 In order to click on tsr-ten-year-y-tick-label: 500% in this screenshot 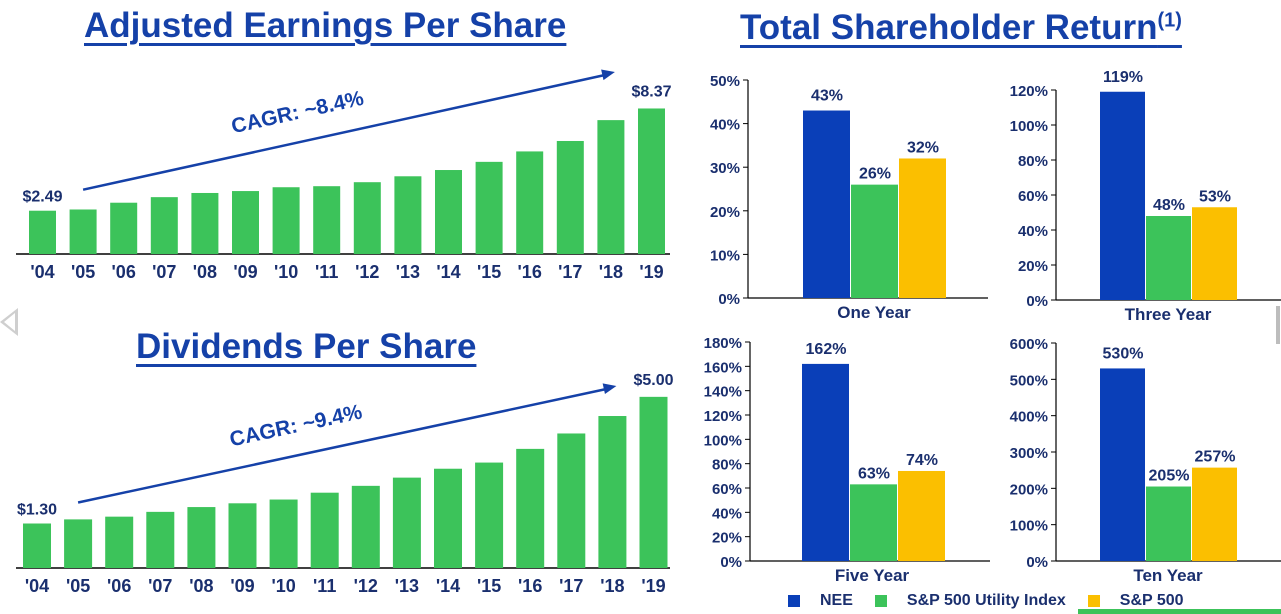, I will do `click(1029, 380)`.